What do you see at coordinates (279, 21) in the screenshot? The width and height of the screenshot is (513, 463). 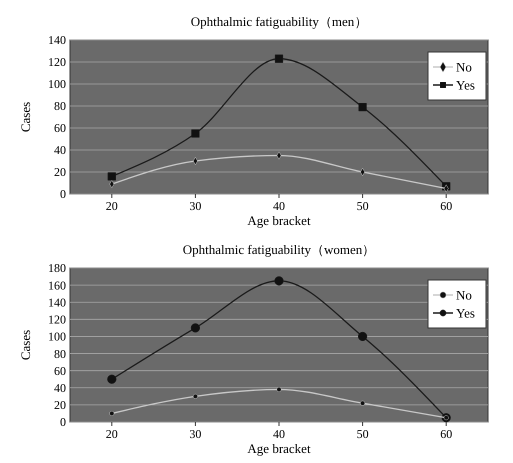 I see `chart-title: Ophthalmic fatiguability（men）` at bounding box center [279, 21].